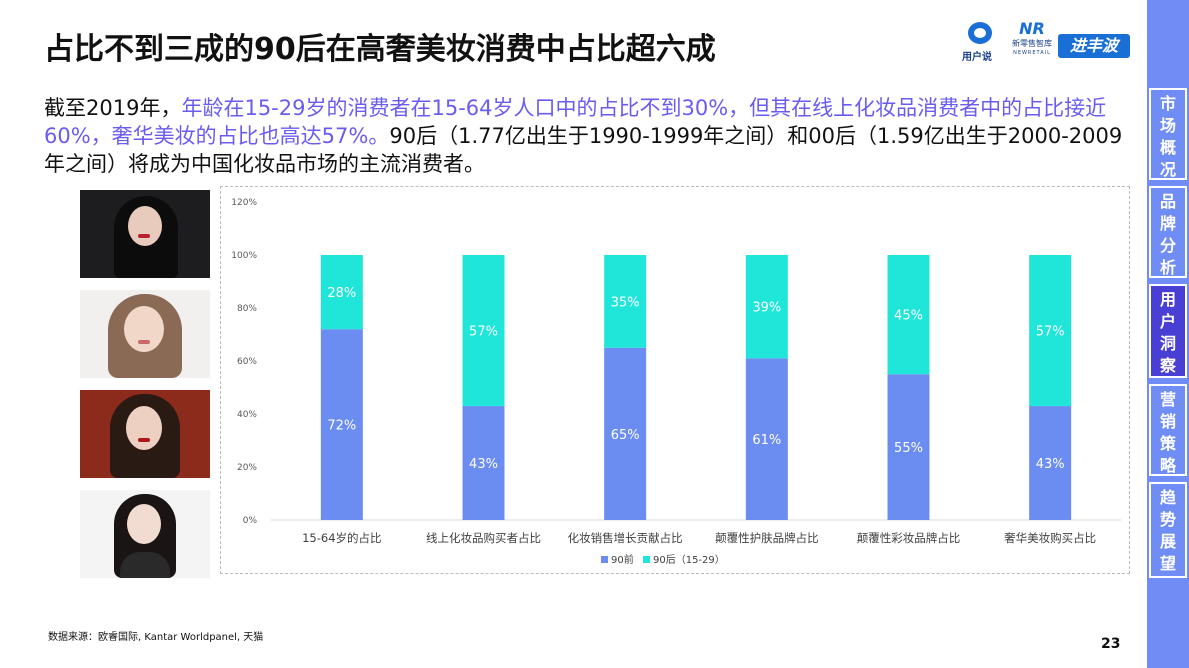 This screenshot has height=668, width=1189. Describe the element at coordinates (341, 538) in the screenshot. I see `x-tick-label: 15-64岁的占比` at that location.